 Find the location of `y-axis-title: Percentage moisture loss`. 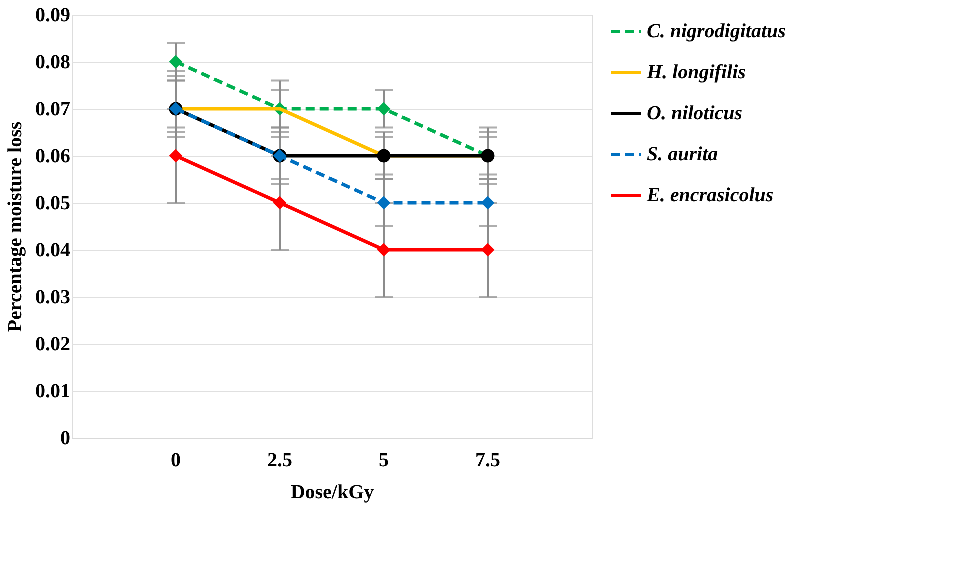

y-axis-title: Percentage moisture loss is located at coordinates (15, 227).